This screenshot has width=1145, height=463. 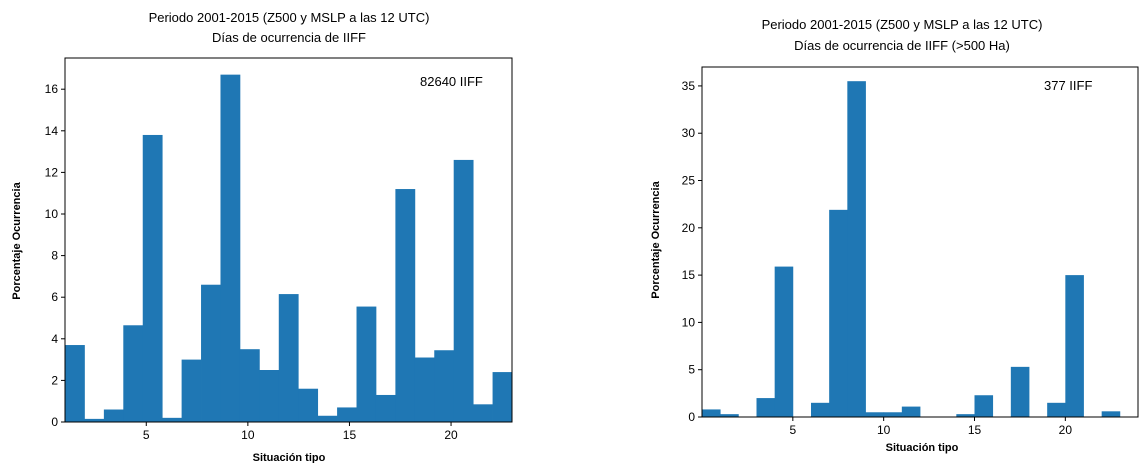 I want to click on y-tick-label: 16, so click(x=52, y=89).